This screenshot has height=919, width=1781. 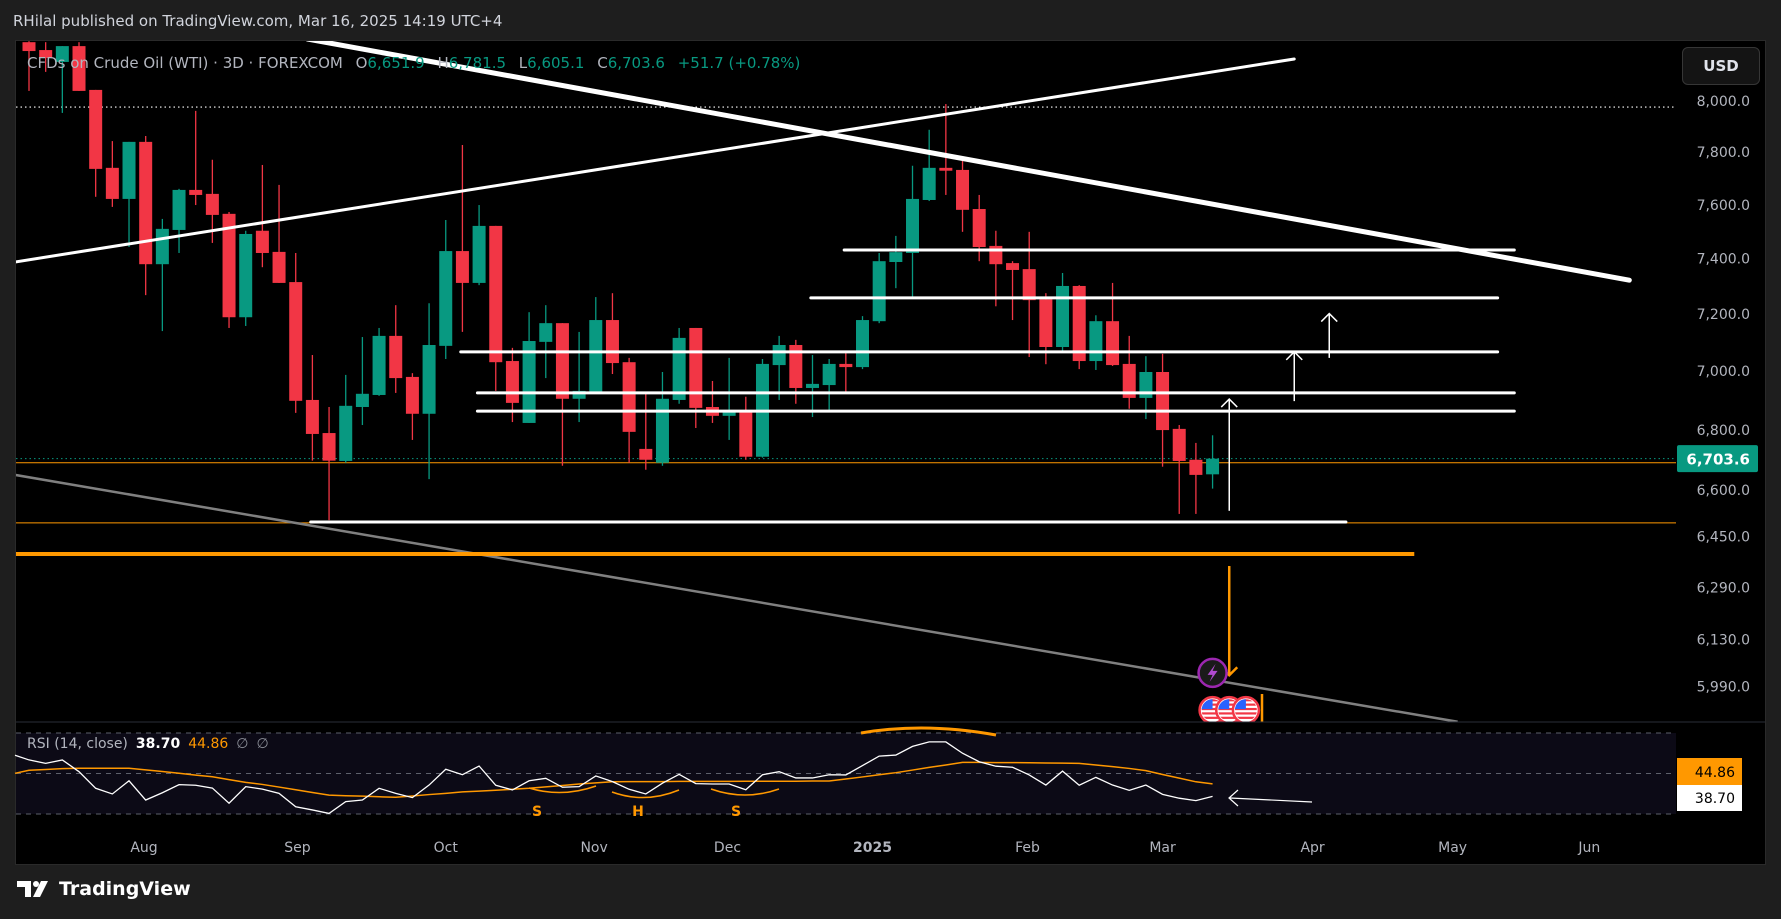 I want to click on lightning-icon, so click(x=1212, y=673).